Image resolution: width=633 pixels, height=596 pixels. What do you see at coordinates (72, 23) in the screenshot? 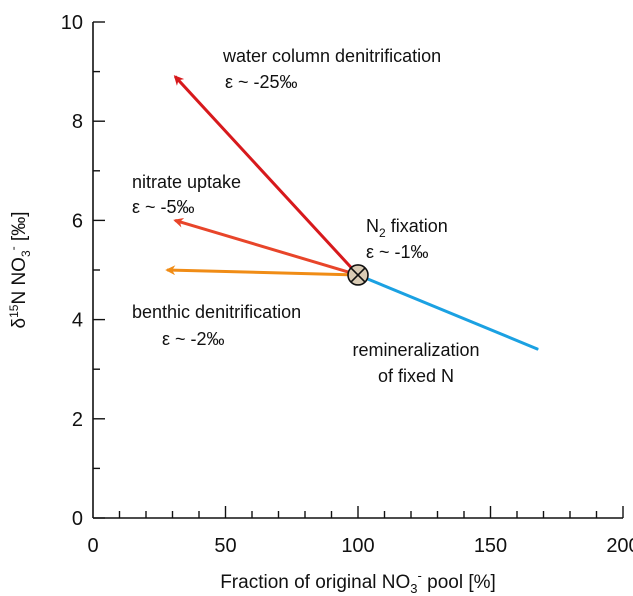
I see `y-tick-label: 10` at bounding box center [72, 23].